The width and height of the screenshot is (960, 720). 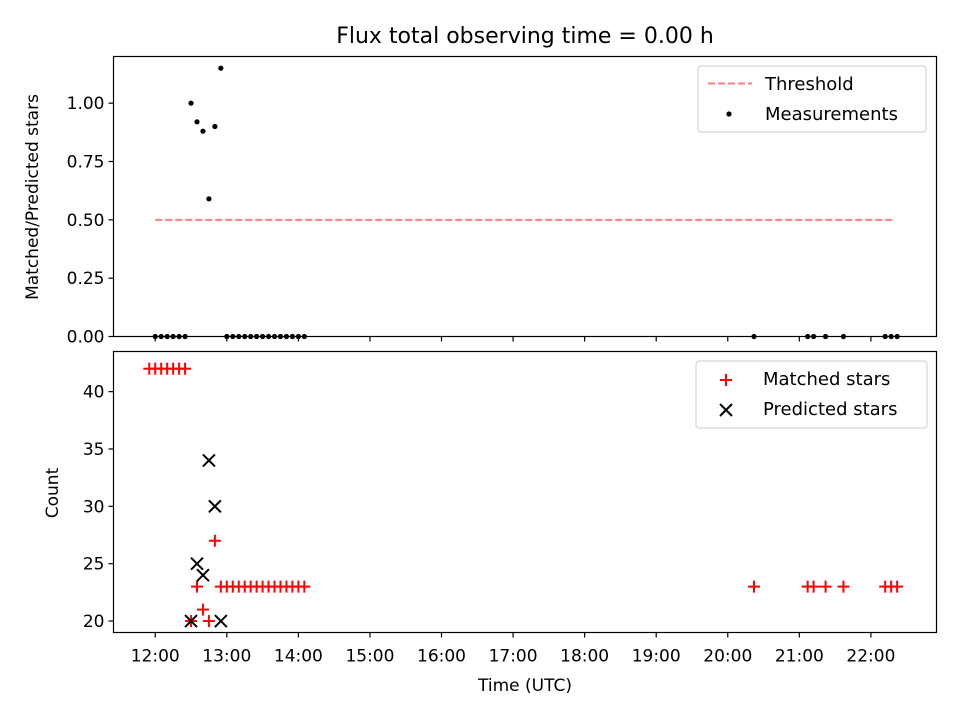 I want to click on x-tick-label: 13:00, so click(x=226, y=657).